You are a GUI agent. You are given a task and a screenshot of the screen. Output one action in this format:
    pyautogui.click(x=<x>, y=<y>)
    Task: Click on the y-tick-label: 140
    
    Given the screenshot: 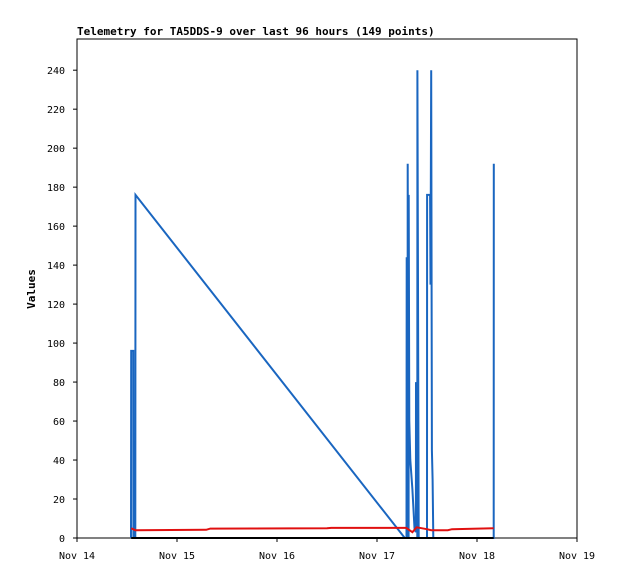 What is the action you would take?
    pyautogui.click(x=56, y=266)
    